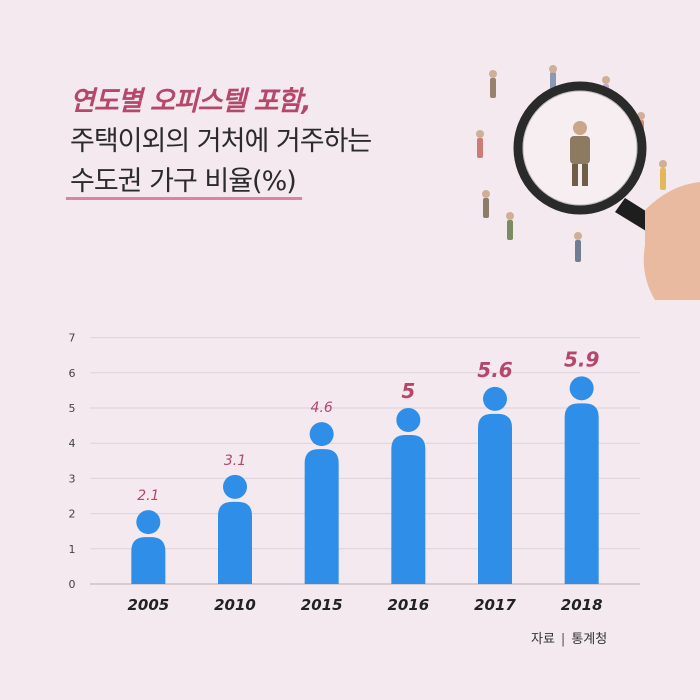 This screenshot has height=700, width=700. Describe the element at coordinates (368, 425) in the screenshot. I see `value-labels: 2.1 3.1 4.6 5 5.6 5.9` at that location.